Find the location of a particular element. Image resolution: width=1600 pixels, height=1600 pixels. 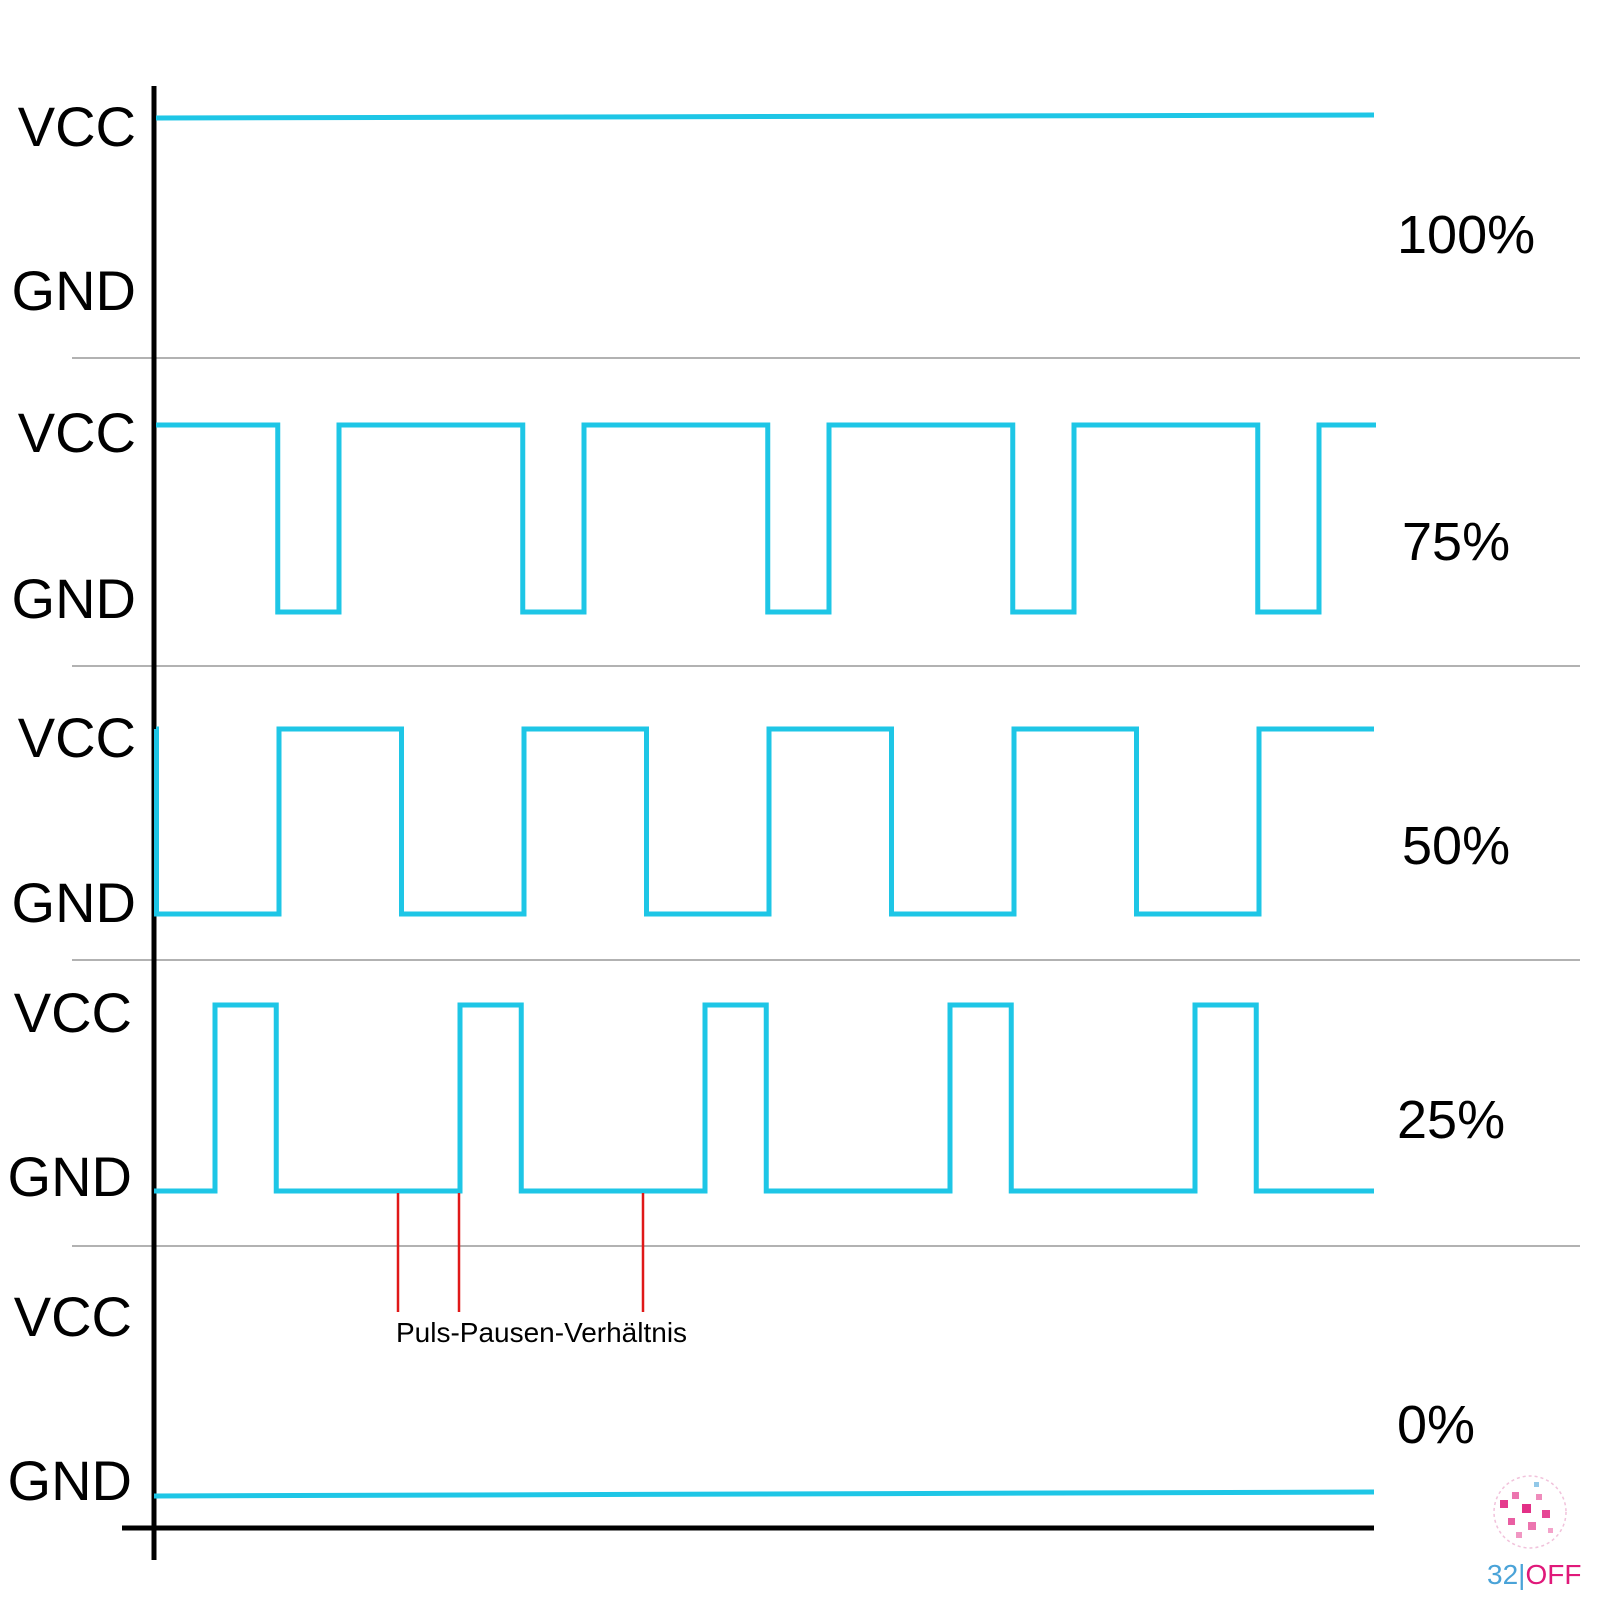

annotation-label: Puls-Pausen-Verhältnis is located at coordinates (541, 1332).